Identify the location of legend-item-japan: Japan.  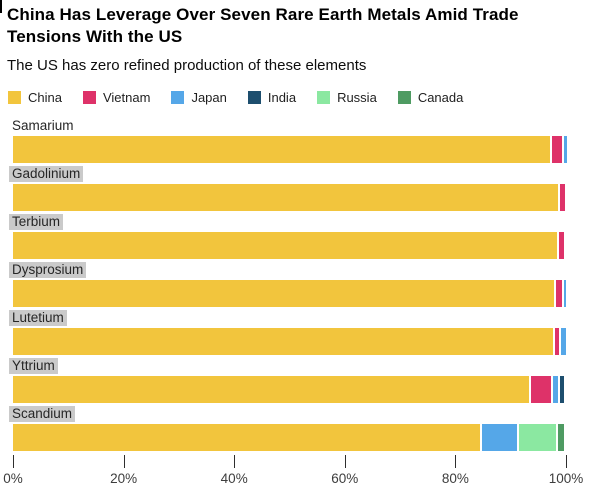
(199, 97).